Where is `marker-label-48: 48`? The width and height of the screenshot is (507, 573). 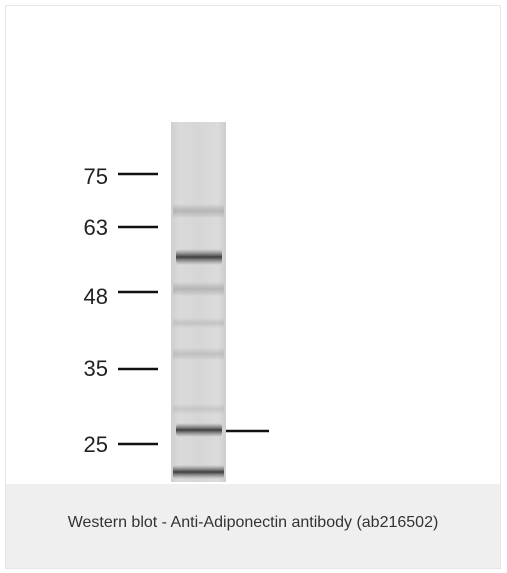 marker-label-48: 48 is located at coordinates (95, 296).